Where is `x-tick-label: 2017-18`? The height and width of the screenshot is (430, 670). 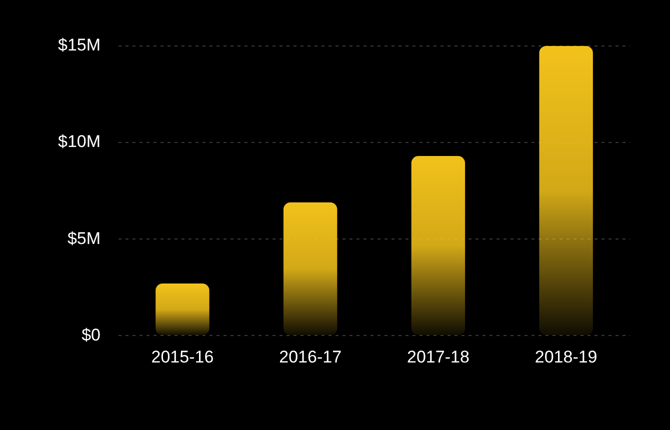 x-tick-label: 2017-18 is located at coordinates (438, 356).